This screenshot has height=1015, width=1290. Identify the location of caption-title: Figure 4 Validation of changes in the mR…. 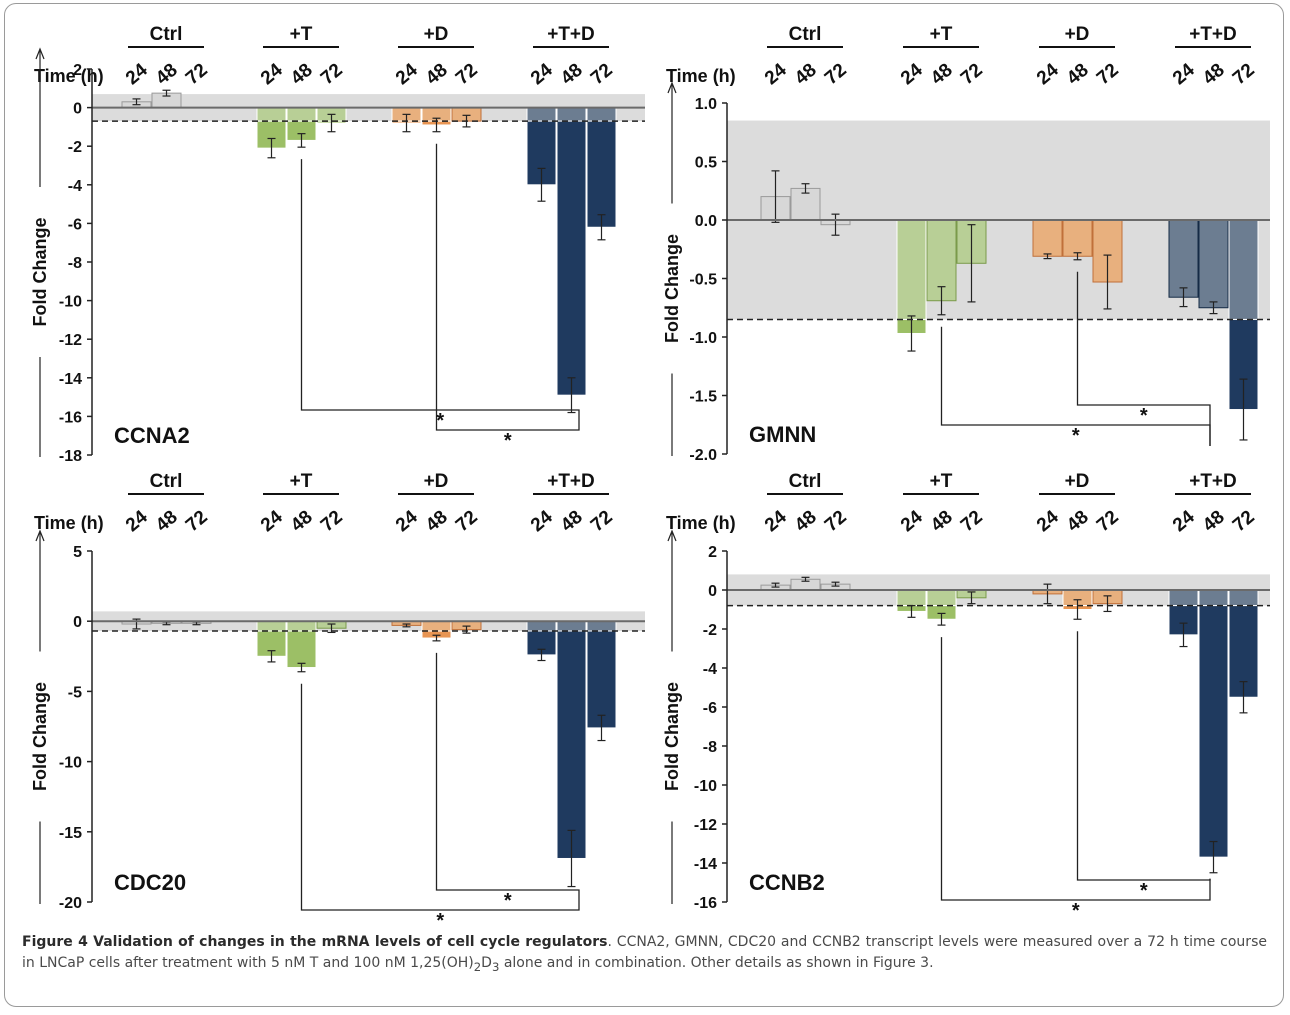
(315, 942).